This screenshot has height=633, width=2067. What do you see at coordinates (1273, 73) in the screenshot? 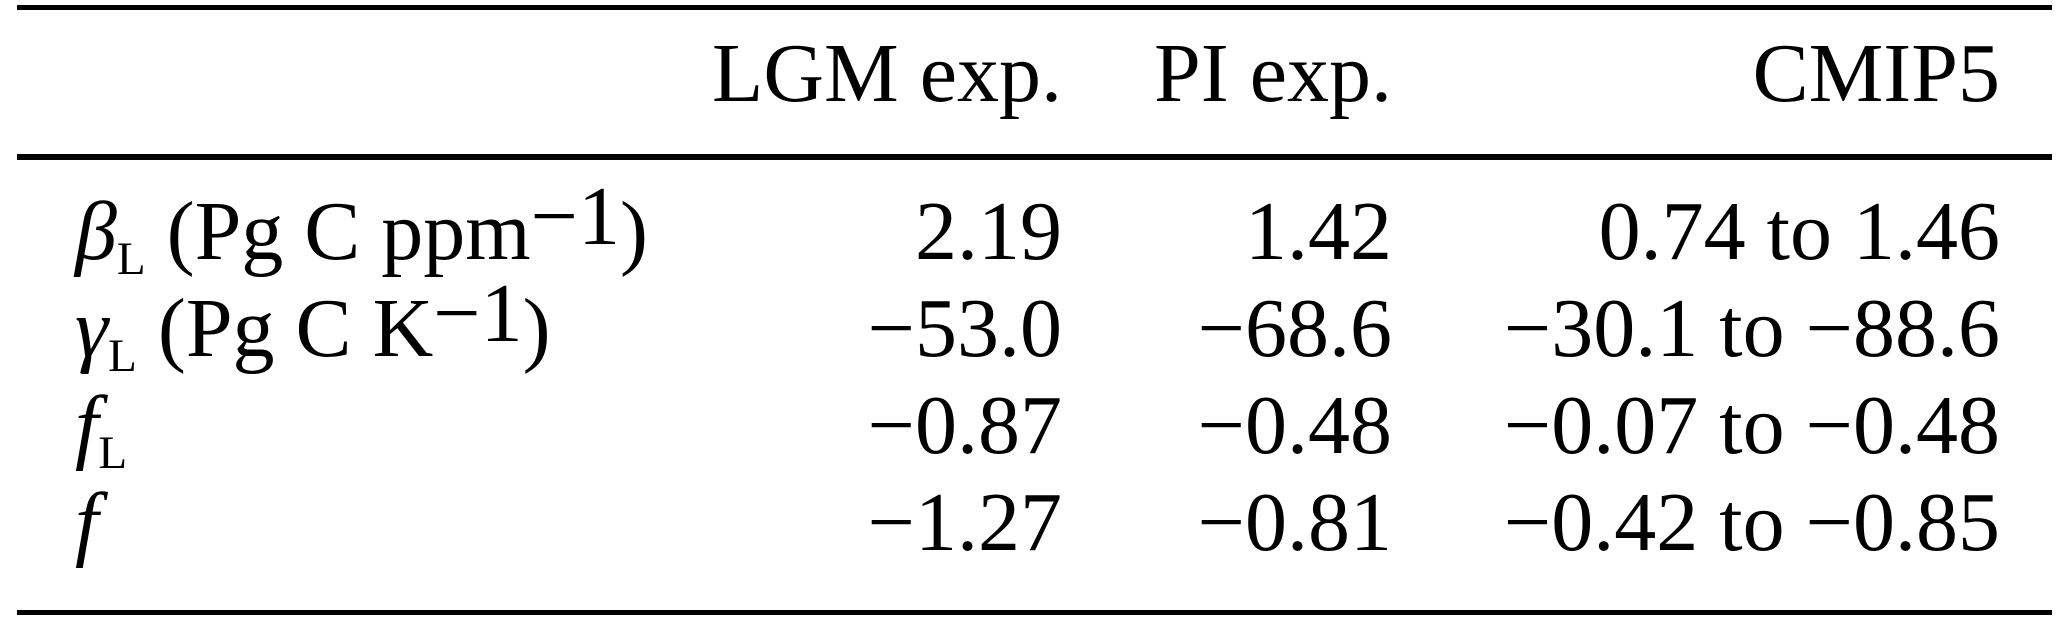
I see `column-header-pi-exp: PI exp.` at bounding box center [1273, 73].